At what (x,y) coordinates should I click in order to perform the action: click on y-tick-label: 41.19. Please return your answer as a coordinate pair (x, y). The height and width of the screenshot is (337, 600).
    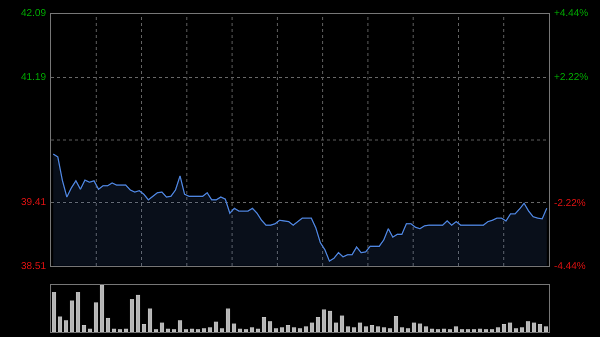
    Looking at the image, I should click on (33, 77).